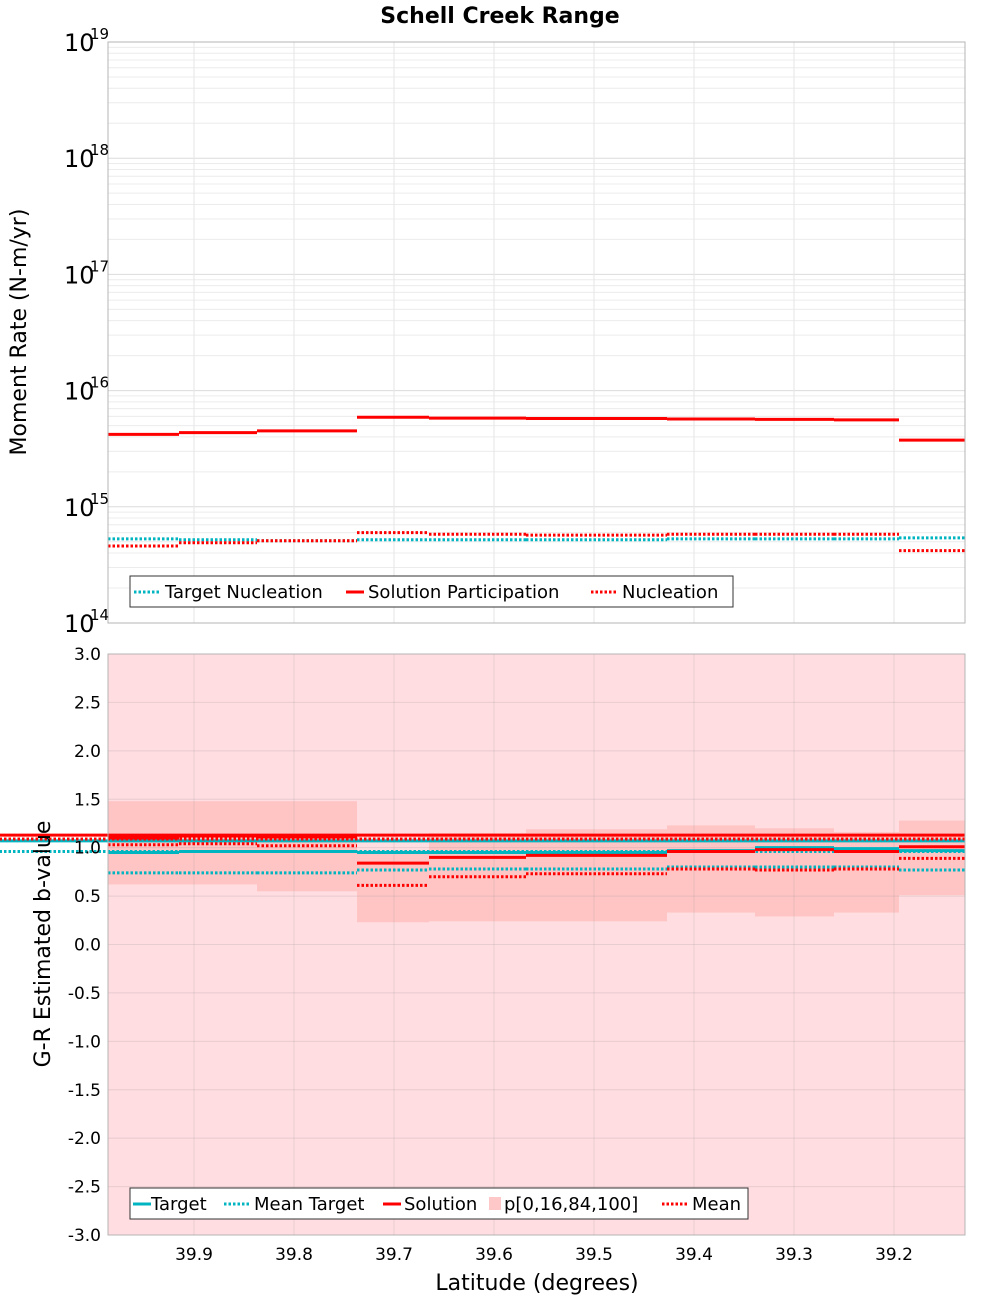 This screenshot has height=1300, width=1000. I want to click on latitude-x-tick-label: 39.2, so click(894, 1255).